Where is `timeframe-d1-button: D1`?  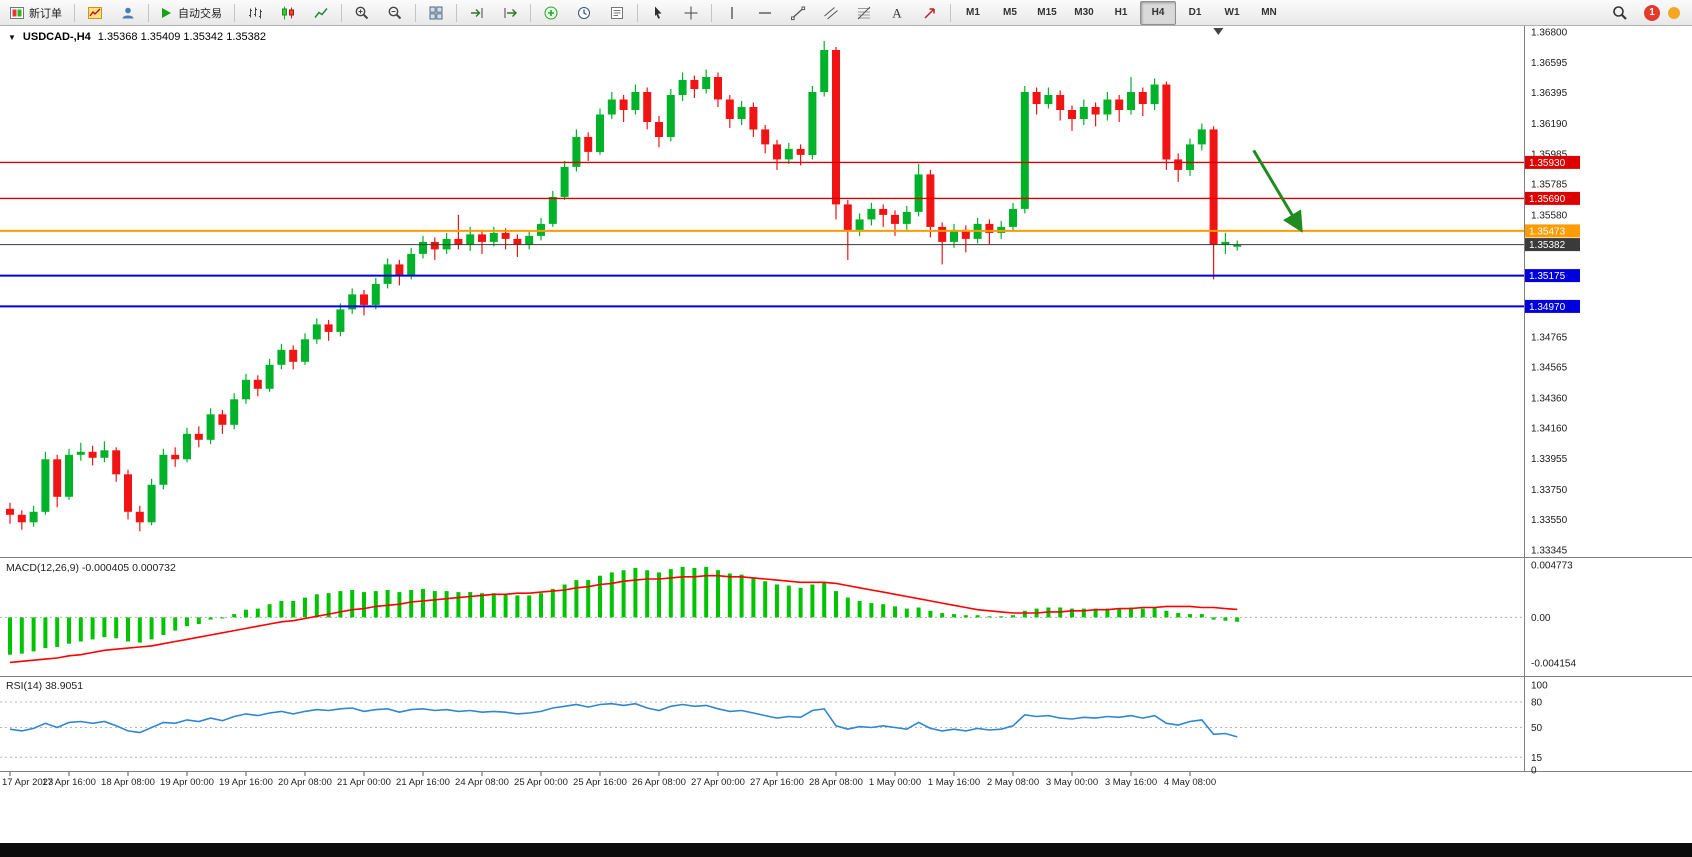 timeframe-d1-button: D1 is located at coordinates (1195, 12).